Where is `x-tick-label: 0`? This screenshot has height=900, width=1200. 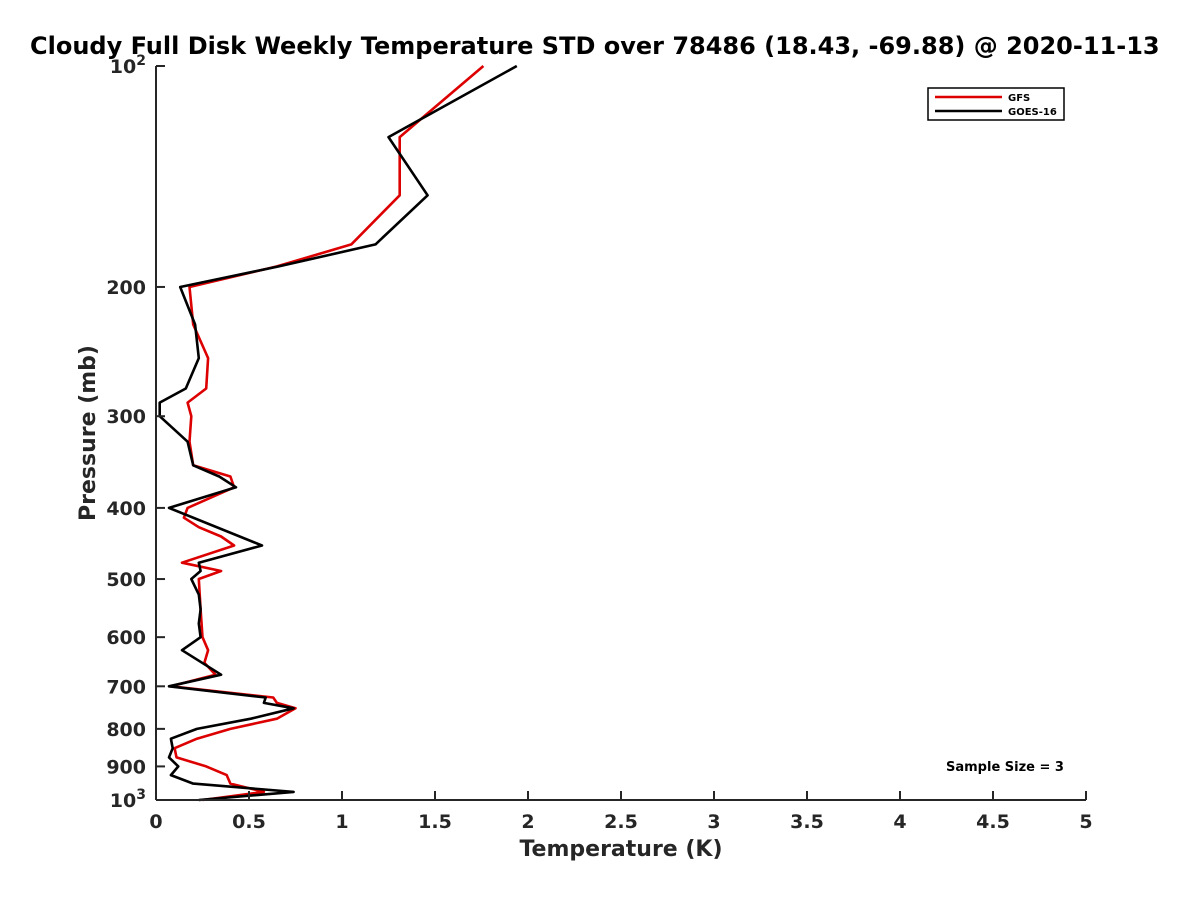 x-tick-label: 0 is located at coordinates (155, 822).